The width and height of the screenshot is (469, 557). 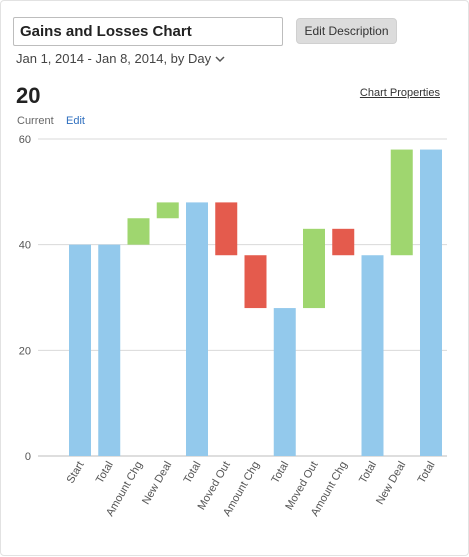 What do you see at coordinates (28, 457) in the screenshot?
I see `y-tick-label: 0` at bounding box center [28, 457].